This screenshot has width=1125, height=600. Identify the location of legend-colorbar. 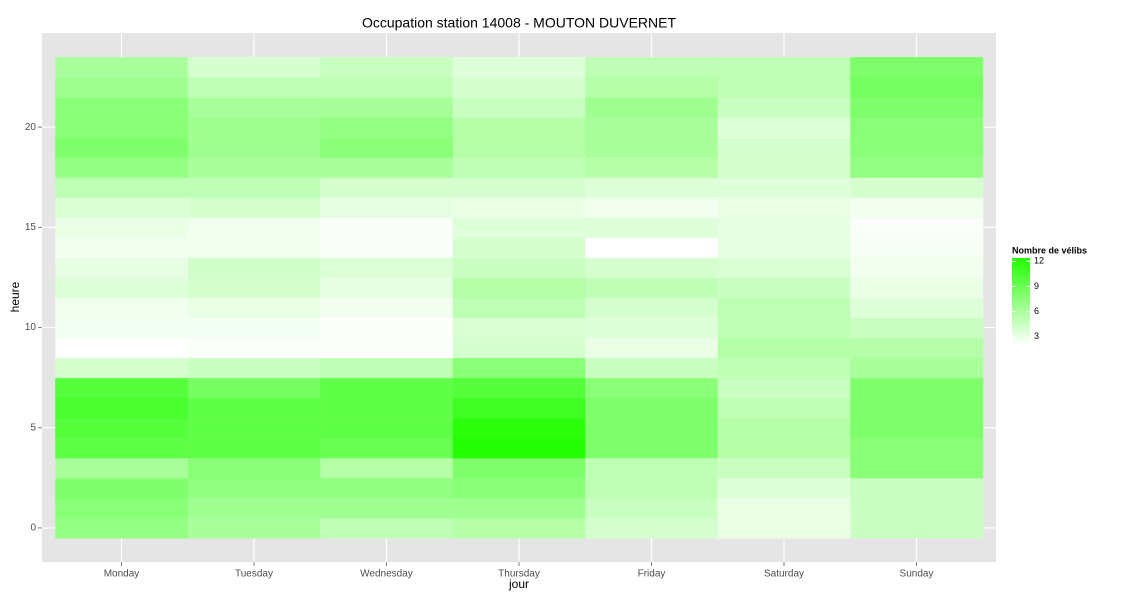
(1021, 301).